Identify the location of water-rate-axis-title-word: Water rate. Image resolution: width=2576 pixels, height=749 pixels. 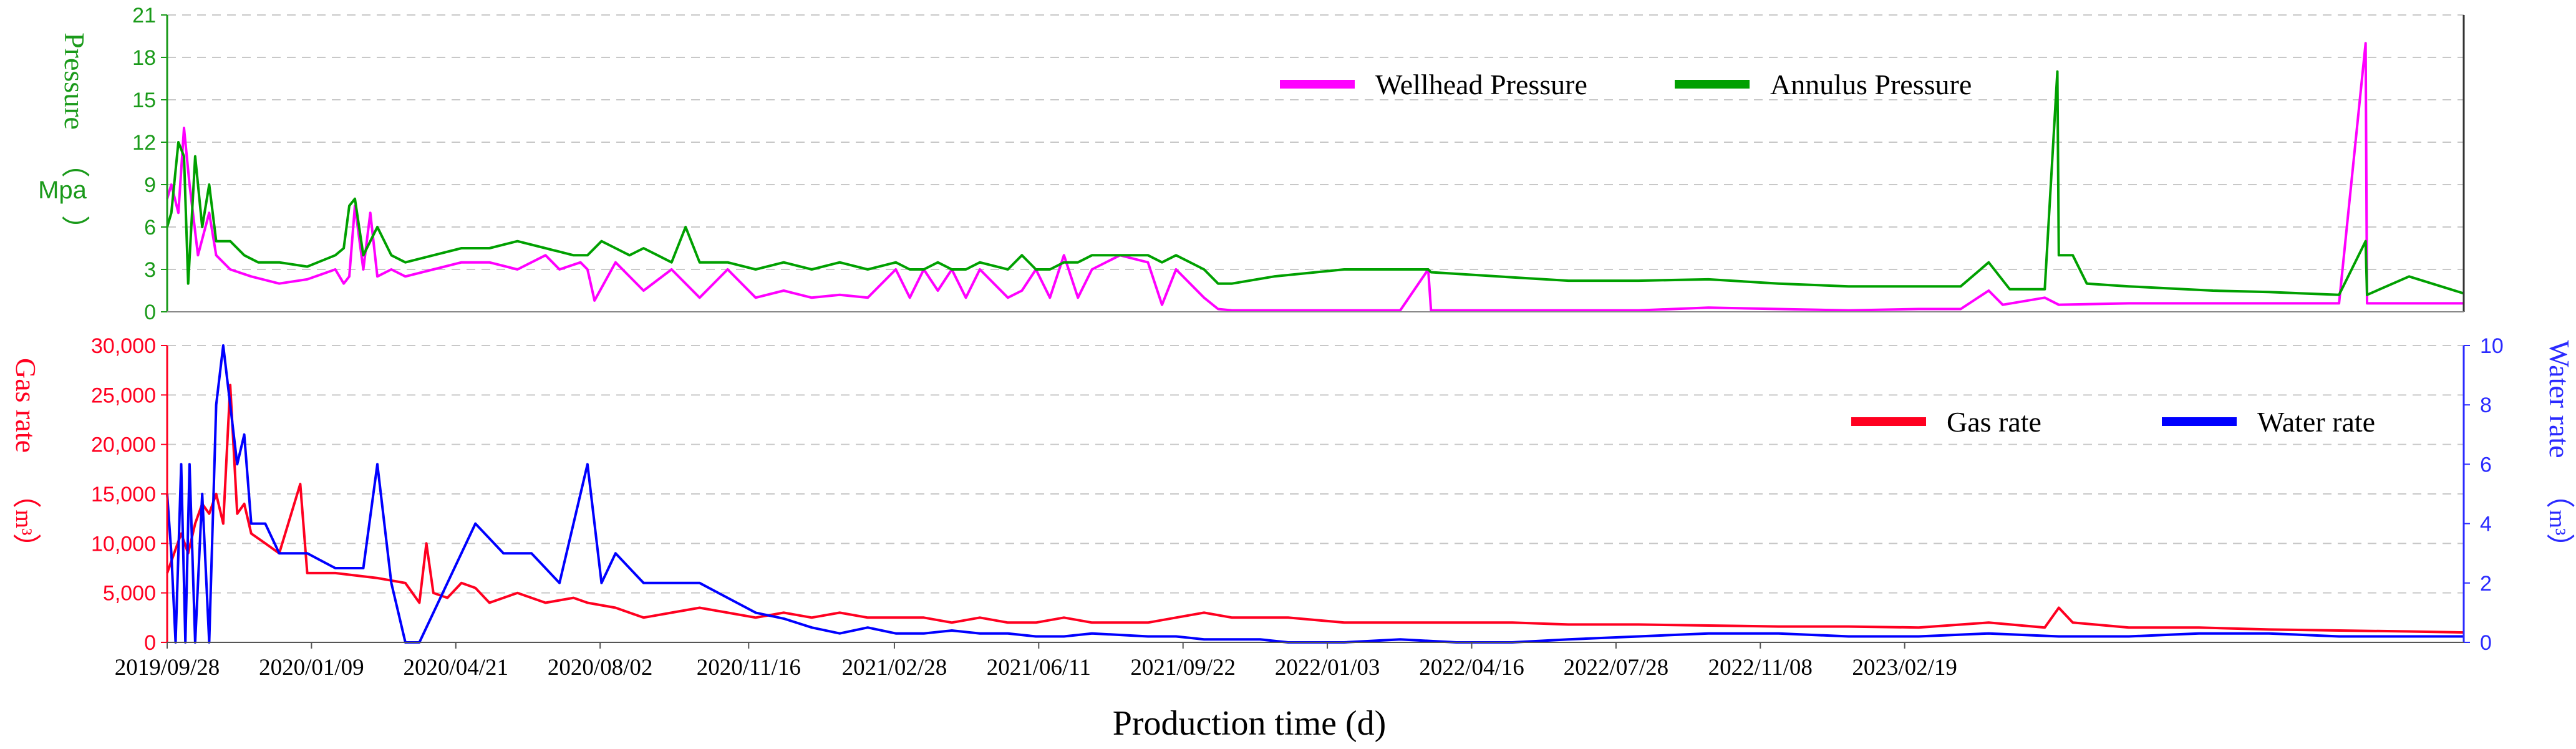
(2560, 399).